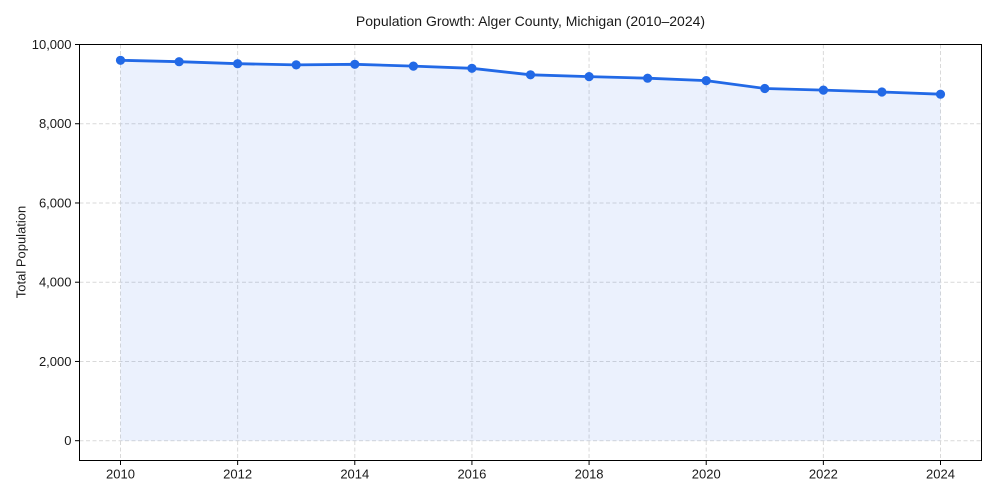  Describe the element at coordinates (706, 474) in the screenshot. I see `x-tick-label: 2020` at that location.